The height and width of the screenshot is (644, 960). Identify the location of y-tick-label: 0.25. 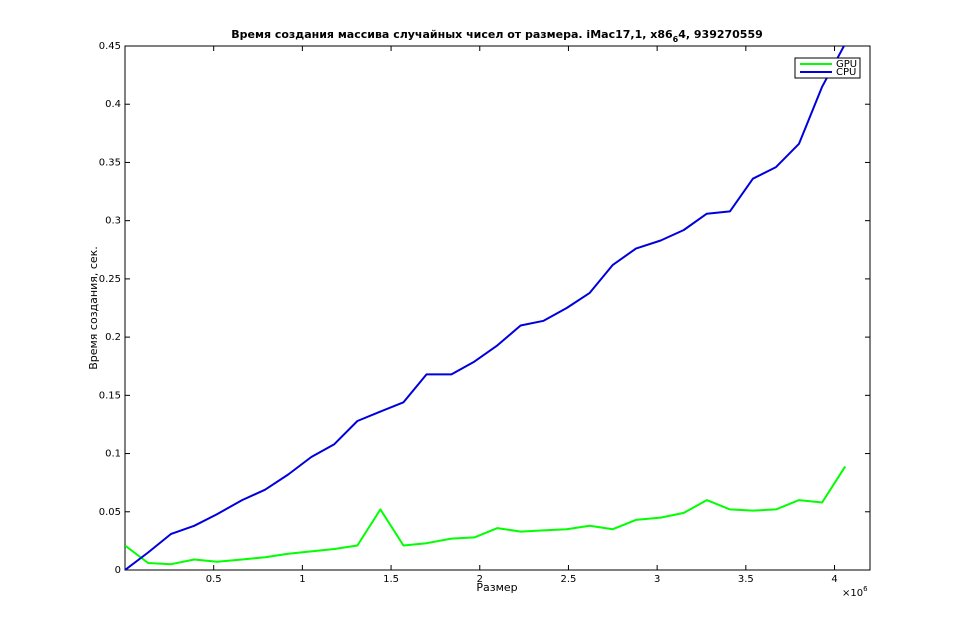
(110, 279).